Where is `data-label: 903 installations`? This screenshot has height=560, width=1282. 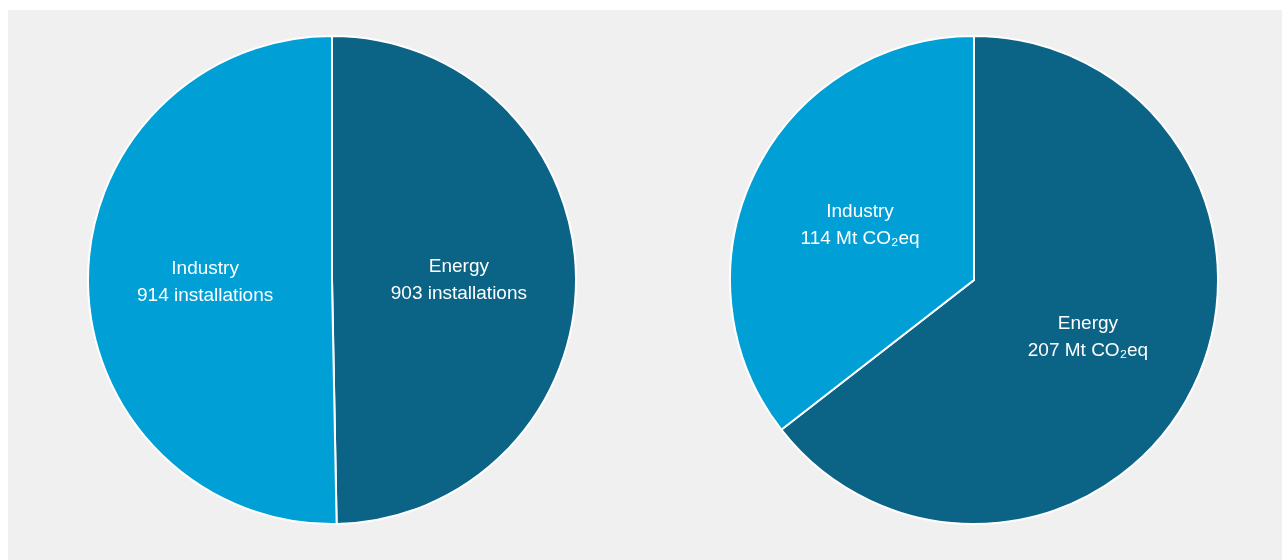
data-label: 903 installations is located at coordinates (459, 292).